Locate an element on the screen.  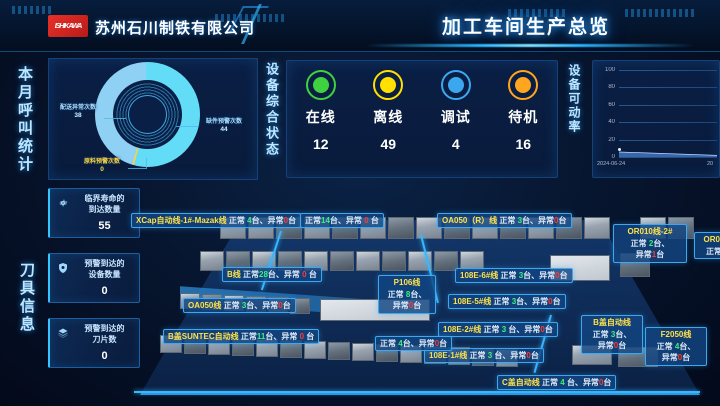
floor-edge-glow is located at coordinates (417, 392).